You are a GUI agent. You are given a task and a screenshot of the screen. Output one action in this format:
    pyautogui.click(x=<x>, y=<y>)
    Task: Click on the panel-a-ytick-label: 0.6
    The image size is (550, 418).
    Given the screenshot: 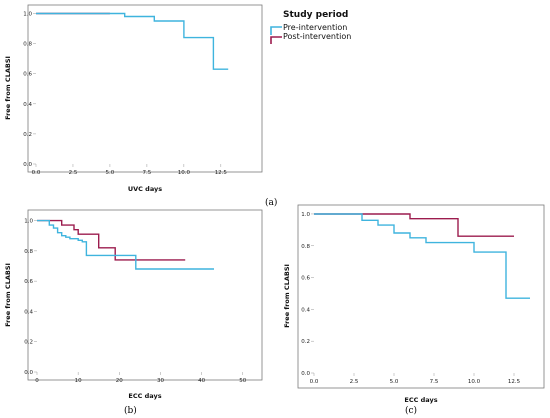 What is the action you would take?
    pyautogui.click(x=27, y=75)
    